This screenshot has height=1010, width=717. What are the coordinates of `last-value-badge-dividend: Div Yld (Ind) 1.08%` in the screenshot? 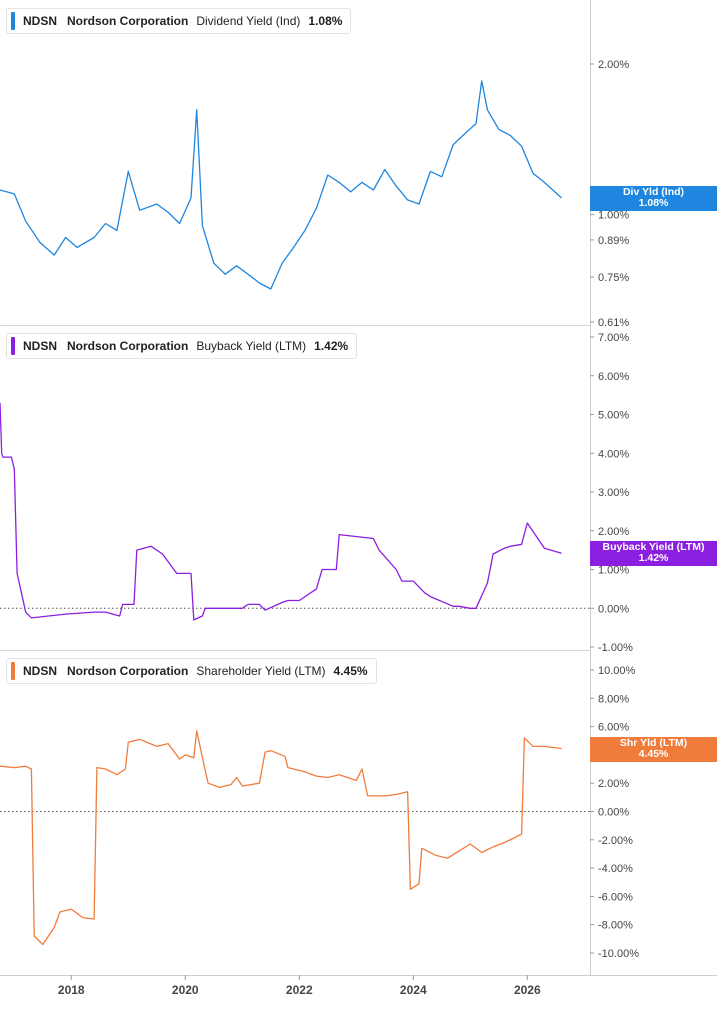 It's located at (653, 198).